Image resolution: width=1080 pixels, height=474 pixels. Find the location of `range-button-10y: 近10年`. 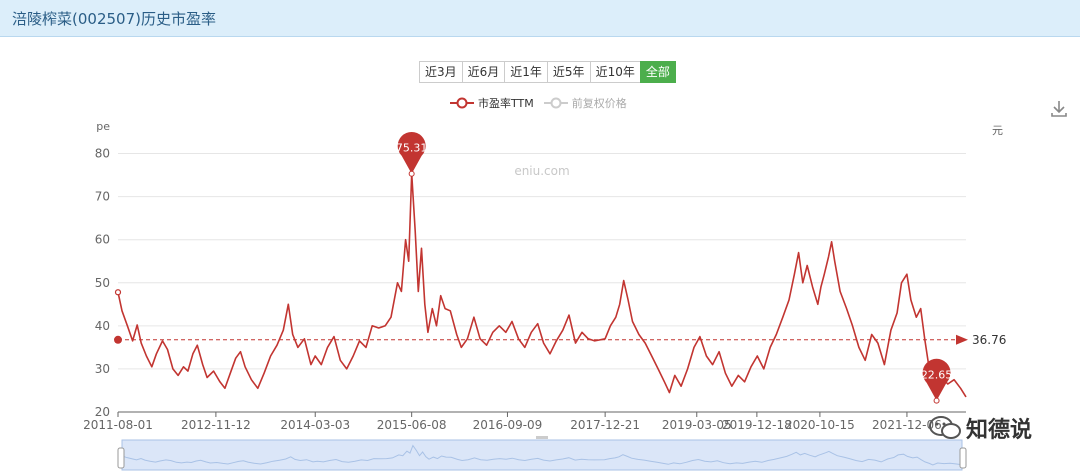

range-button-10y: 近10年 is located at coordinates (615, 72).